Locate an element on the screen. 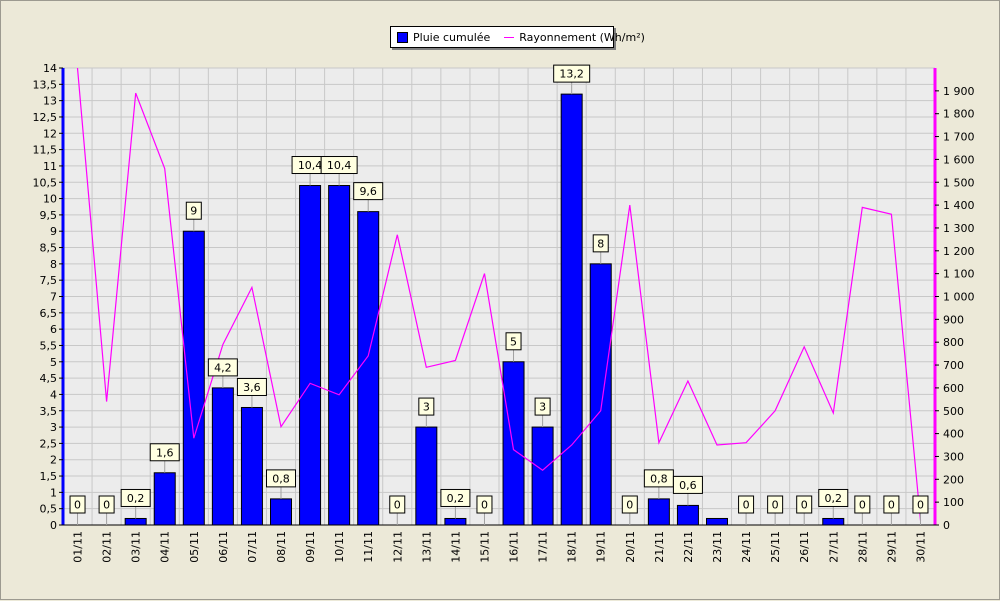 The width and height of the screenshot is (1000, 601). x-tick-label: 30/11 is located at coordinates (920, 547).